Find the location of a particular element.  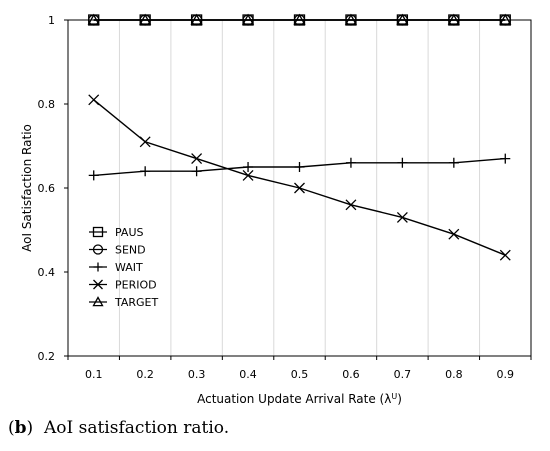

caption-label: b is located at coordinates (20, 428).